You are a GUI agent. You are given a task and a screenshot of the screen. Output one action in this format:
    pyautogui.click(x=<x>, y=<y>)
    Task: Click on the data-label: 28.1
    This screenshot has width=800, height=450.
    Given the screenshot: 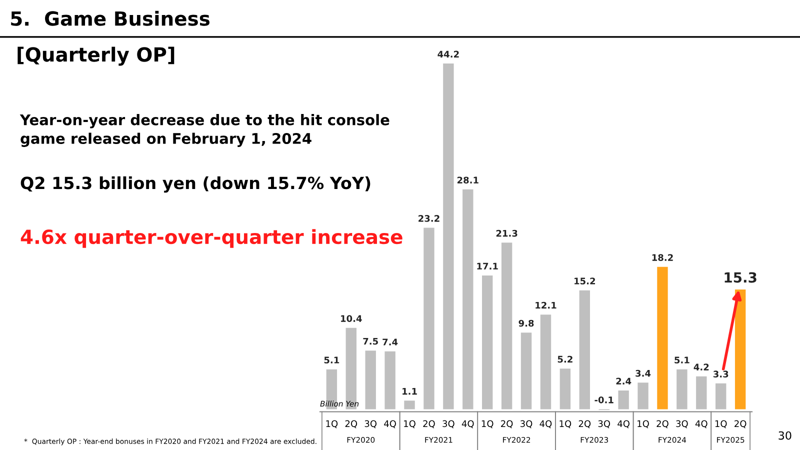 What is the action you would take?
    pyautogui.click(x=467, y=180)
    